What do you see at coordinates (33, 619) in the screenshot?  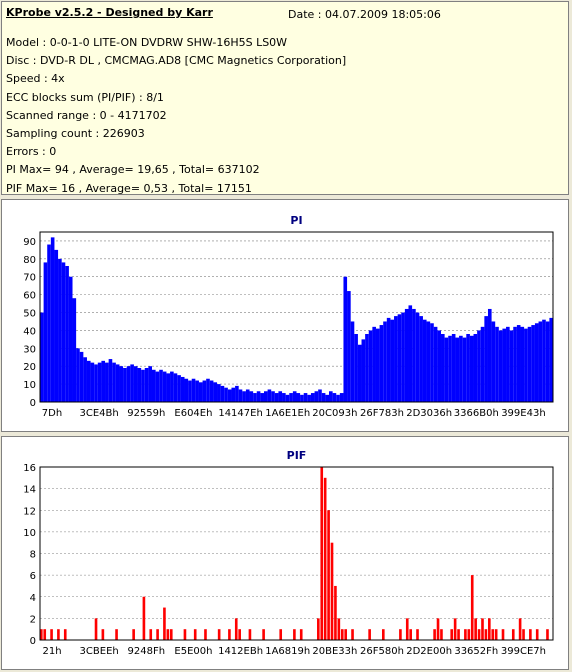 I see `pif-y-tick-label: 2` at bounding box center [33, 619].